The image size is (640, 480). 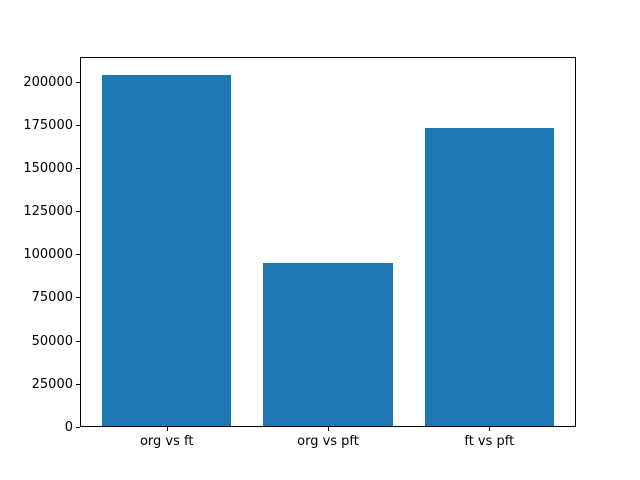 What do you see at coordinates (48, 82) in the screenshot?
I see `y-tick-label: 200000` at bounding box center [48, 82].